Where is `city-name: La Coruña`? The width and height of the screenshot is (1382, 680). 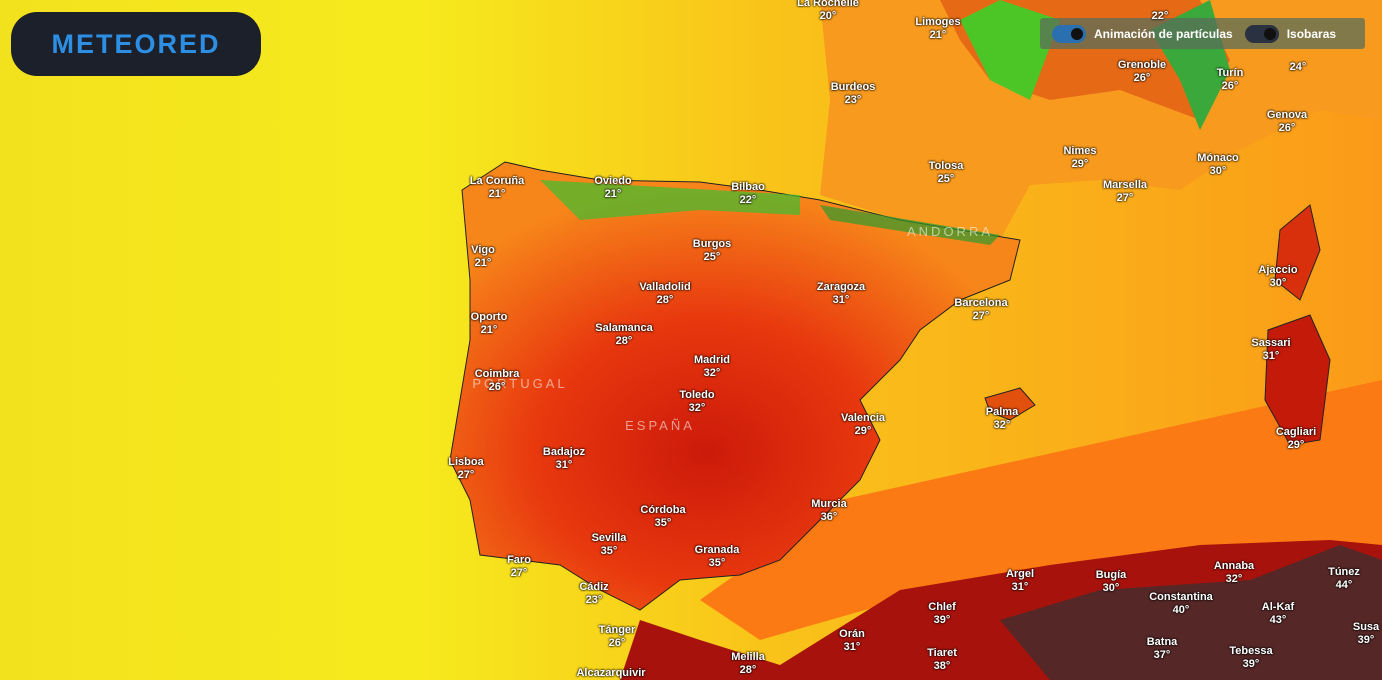
city-name: La Coruña is located at coordinates (497, 181).